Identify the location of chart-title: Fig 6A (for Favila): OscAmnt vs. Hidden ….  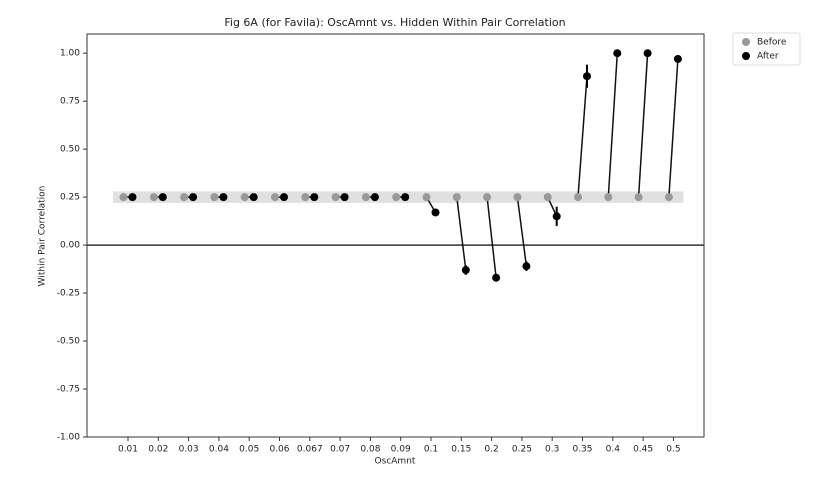
(394, 22).